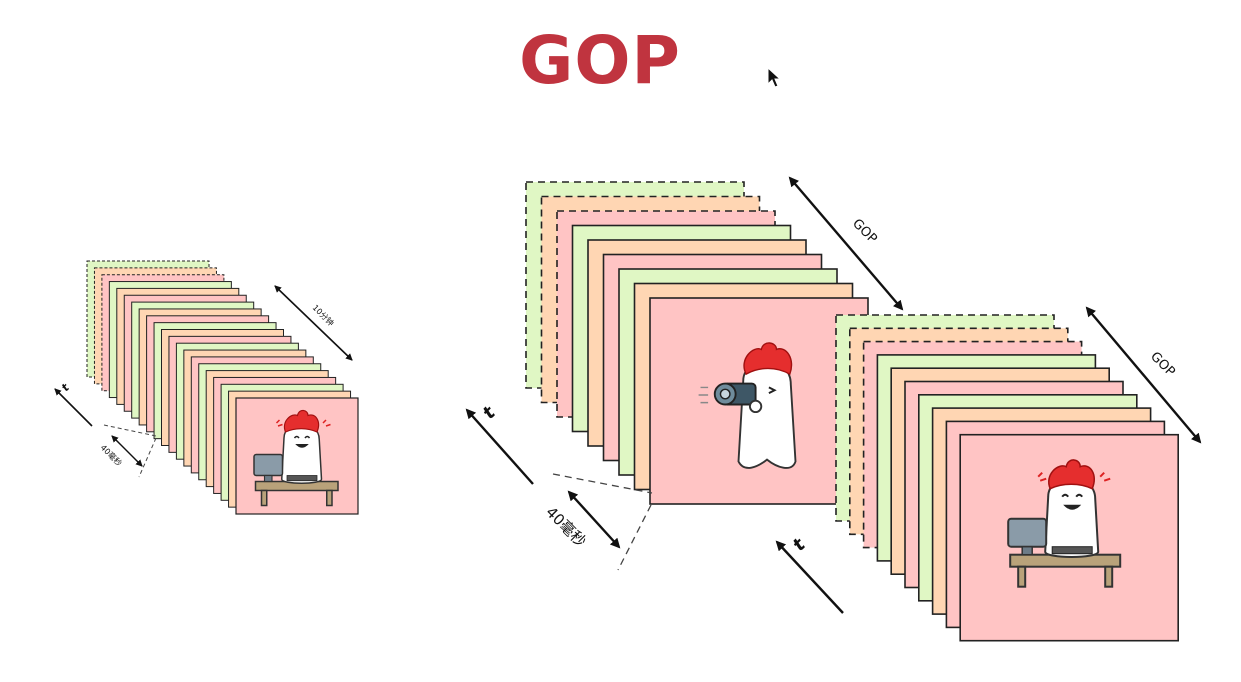  Describe the element at coordinates (594, 519) in the screenshot. I see `interval-arrow` at that location.